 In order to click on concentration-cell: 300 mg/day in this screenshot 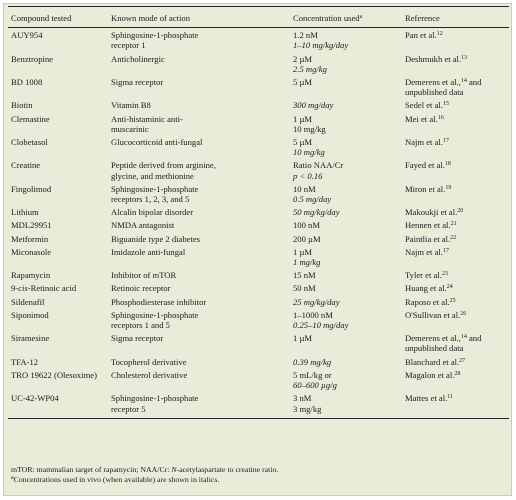, I will do `click(313, 105)`.